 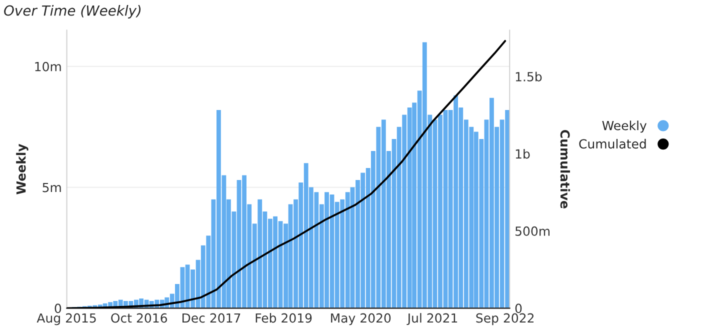 I want to click on x-tick-label: Aug 2015, so click(x=66, y=319).